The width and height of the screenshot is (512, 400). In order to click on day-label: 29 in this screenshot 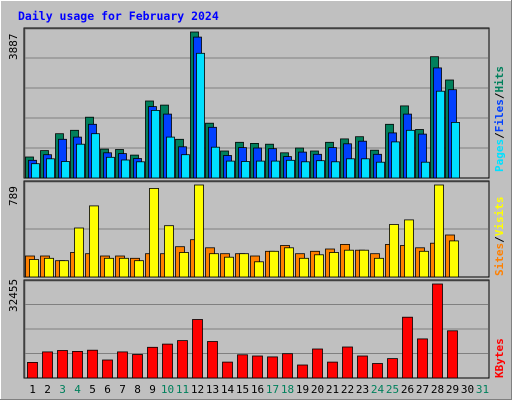, I will do `click(452, 389)`.